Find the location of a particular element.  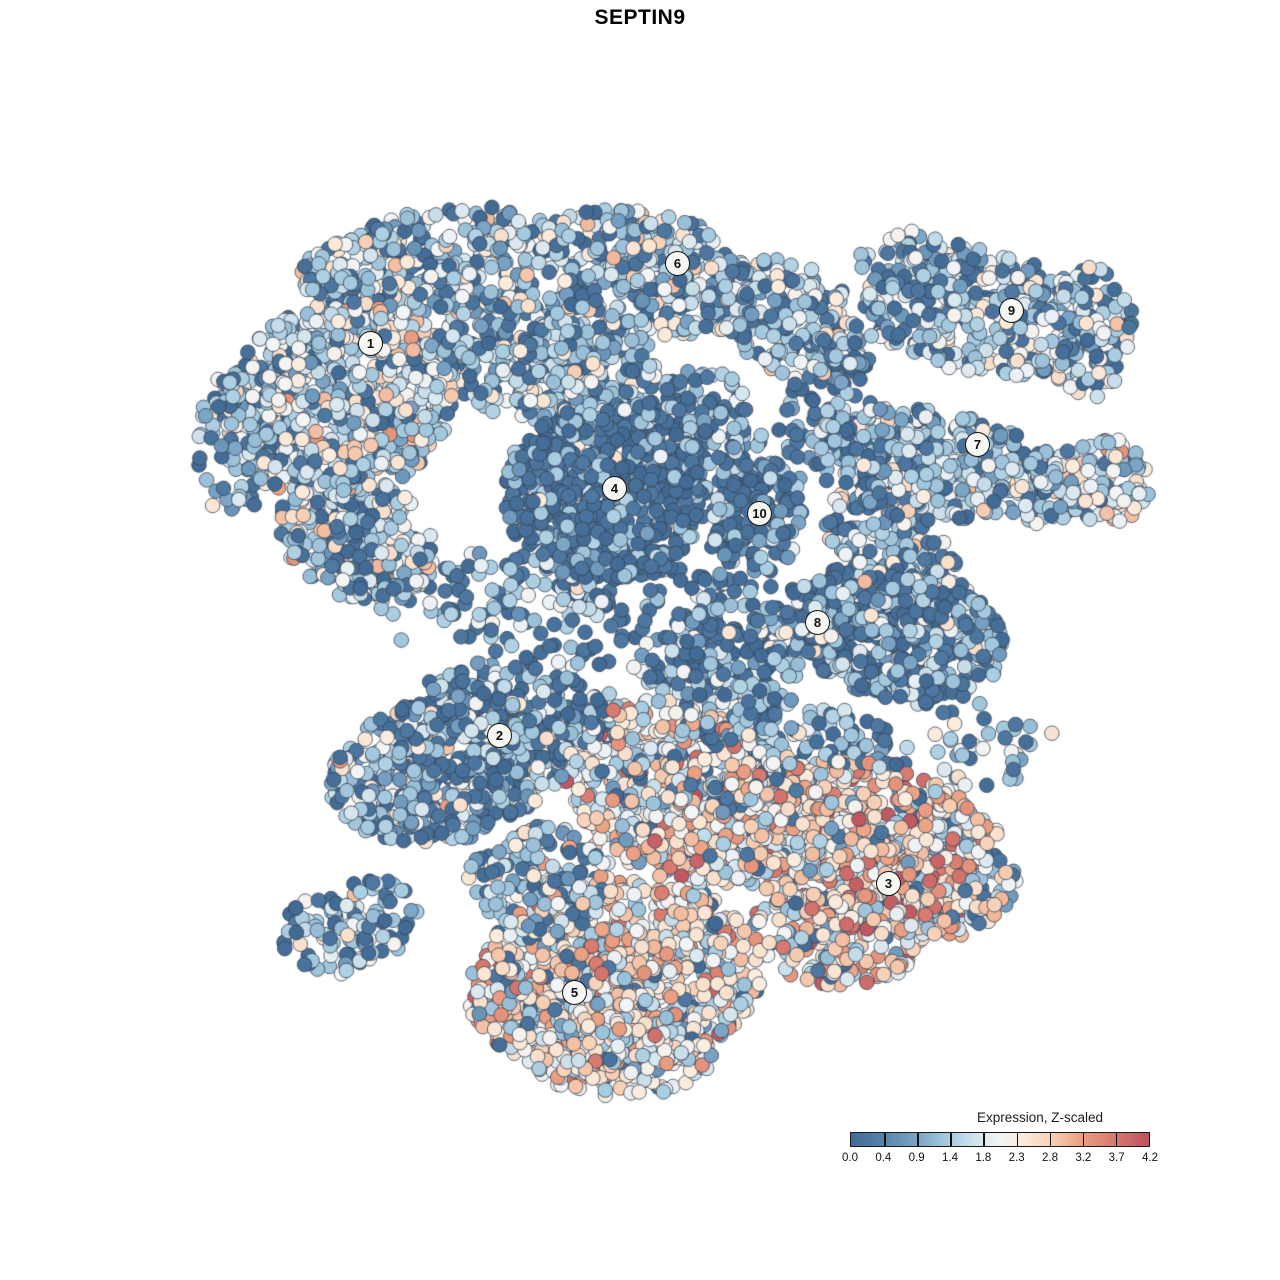

cluster-label-10: 10 is located at coordinates (759, 513).